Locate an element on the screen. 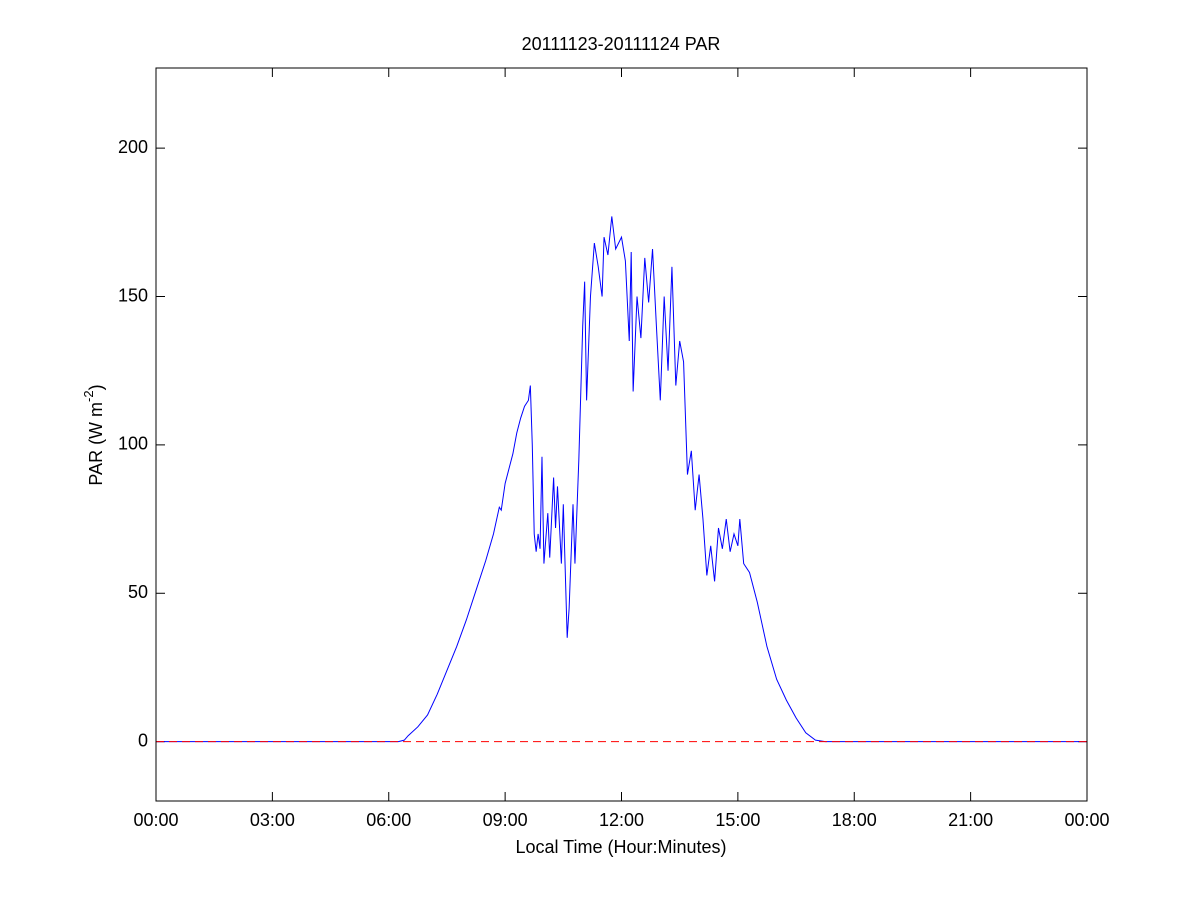 Image resolution: width=1201 pixels, height=901 pixels. y-axis-label: PAR (W m-2) is located at coordinates (93, 434).